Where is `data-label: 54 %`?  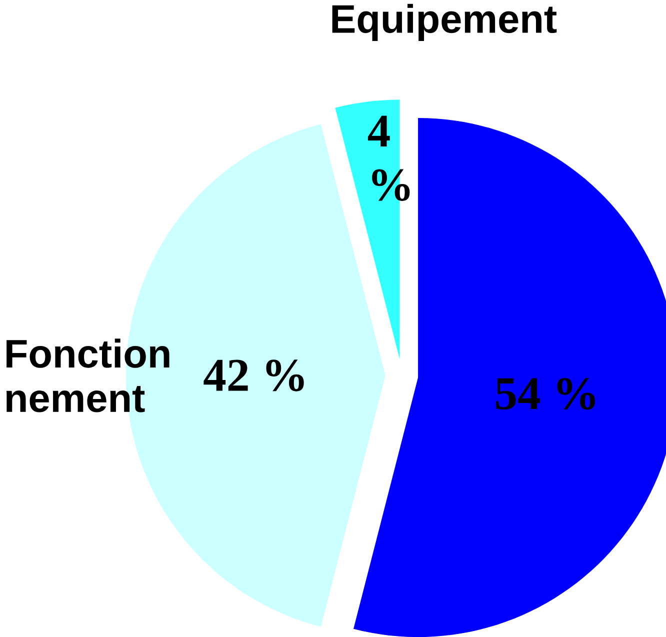 data-label: 54 % is located at coordinates (545, 394).